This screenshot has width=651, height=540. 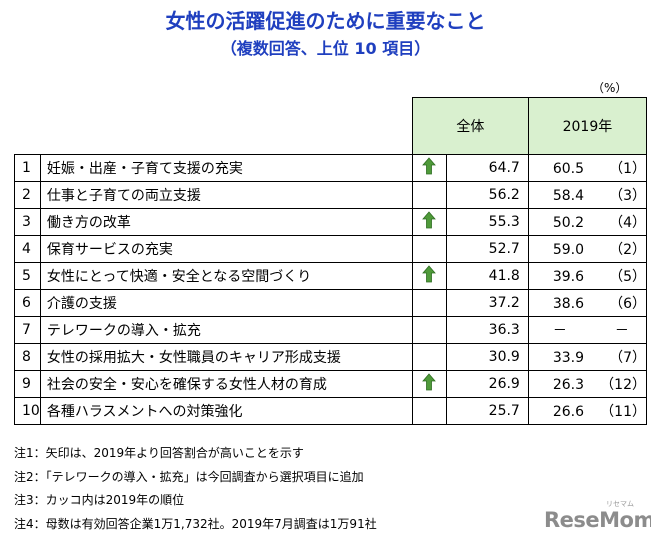 I want to click on note-1: 注1：矢印は、2019年より回答割合が高いことを示す, so click(x=159, y=453).